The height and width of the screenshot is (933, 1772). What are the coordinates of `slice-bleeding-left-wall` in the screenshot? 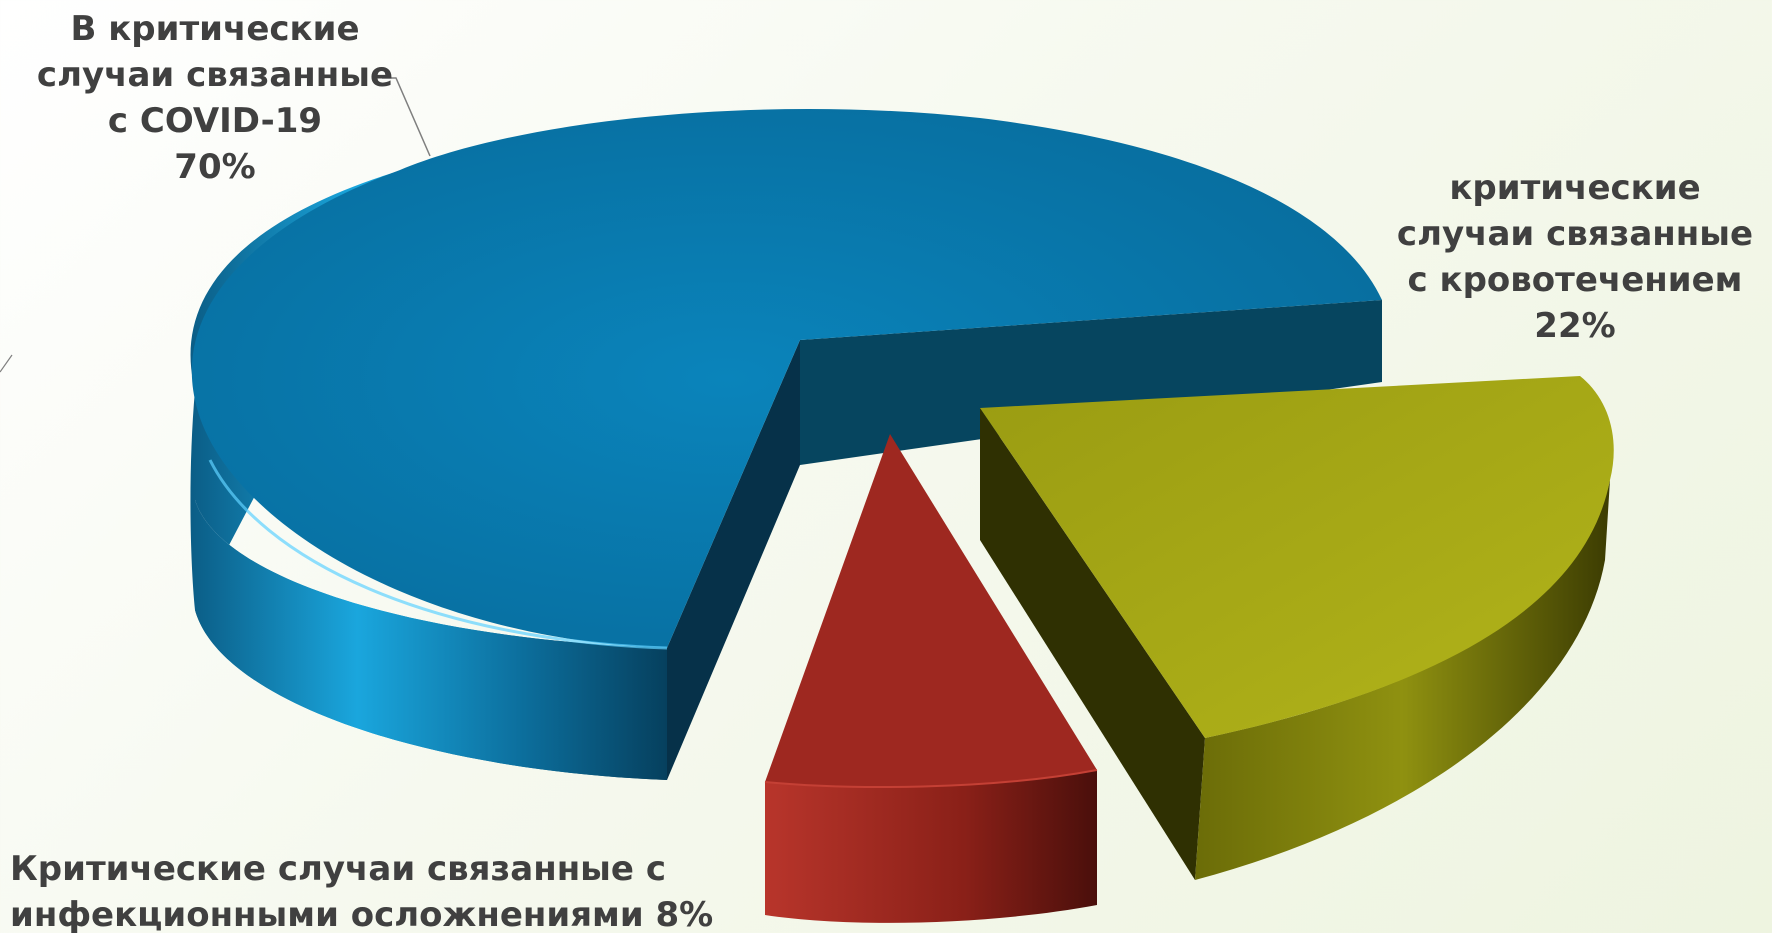 It's located at (1092, 644).